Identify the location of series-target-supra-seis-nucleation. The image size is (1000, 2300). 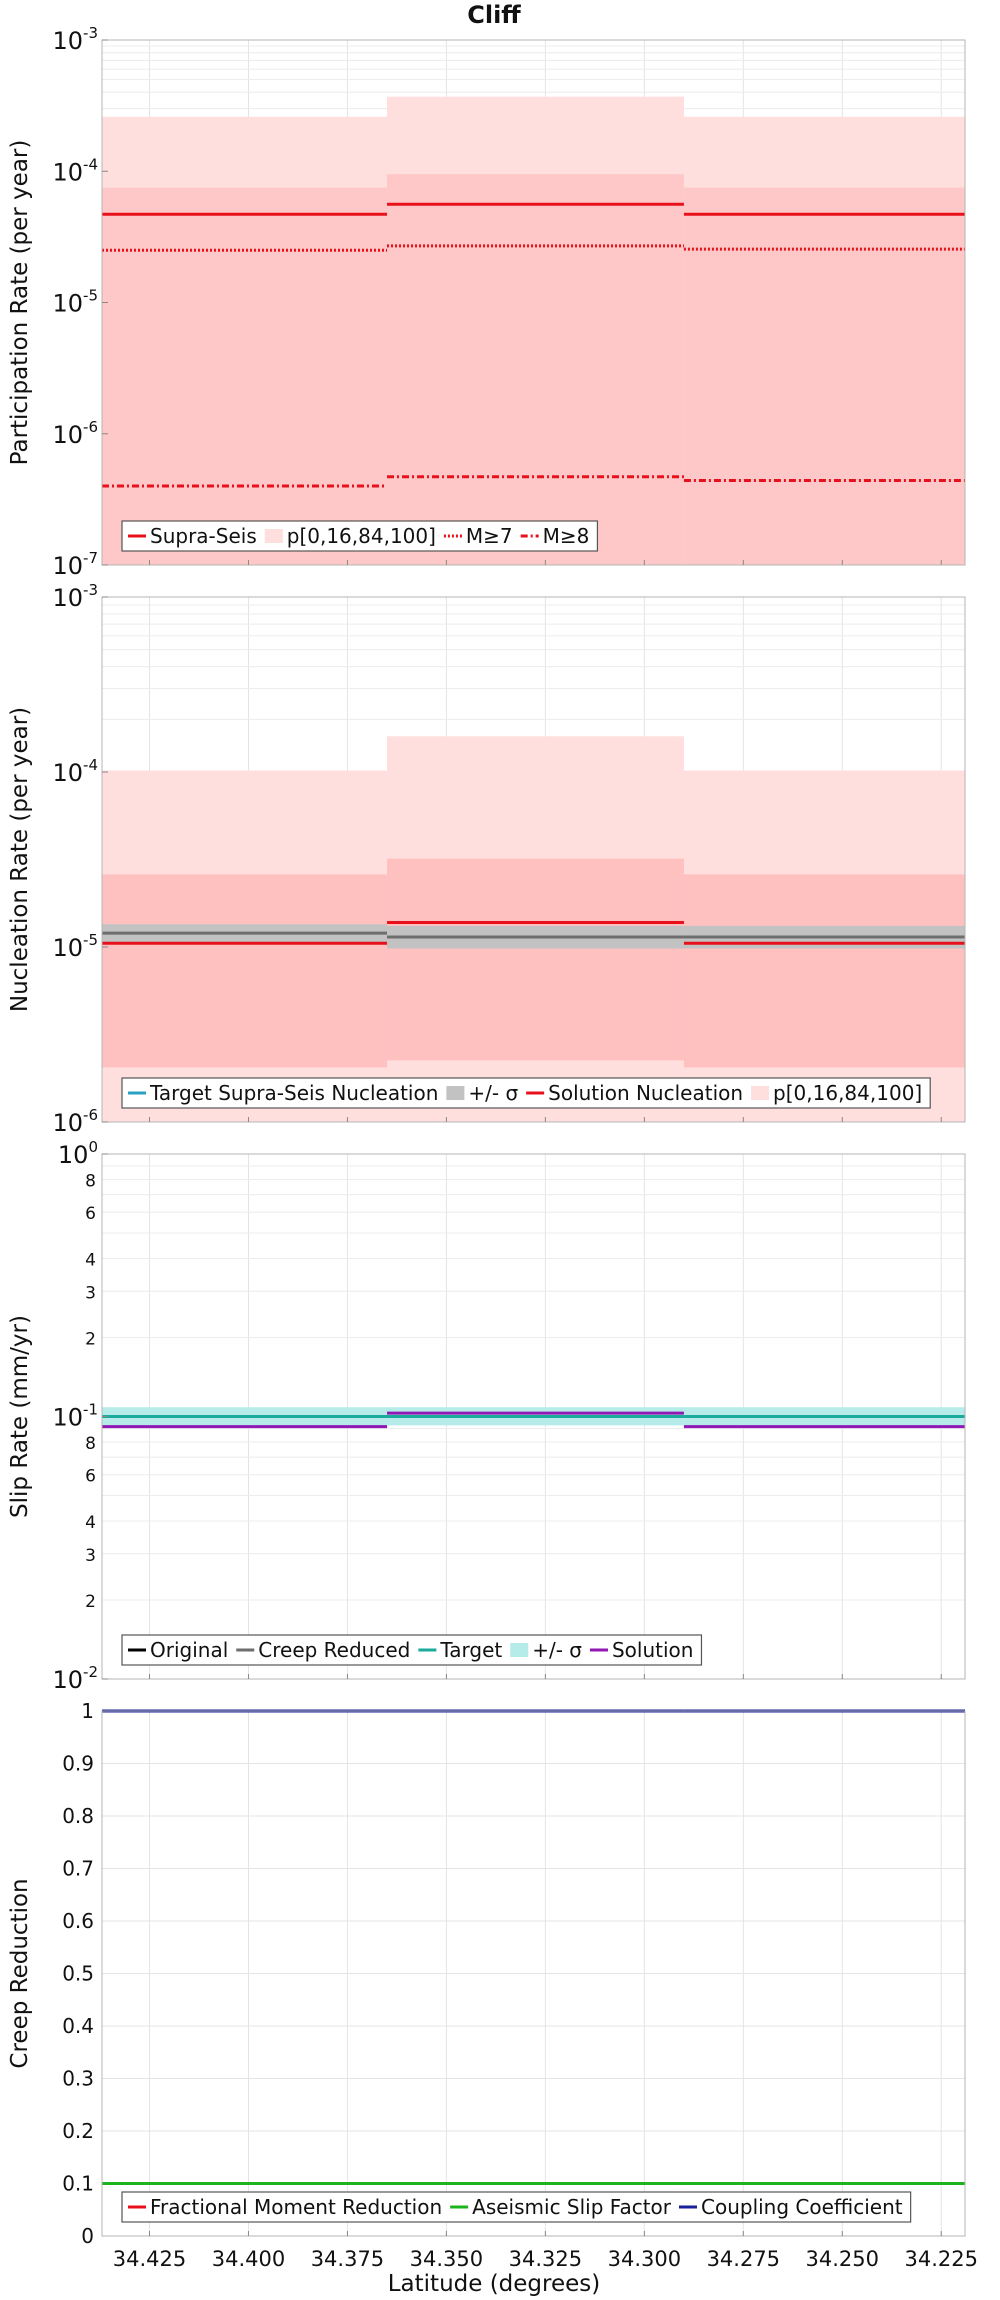
(533, 935).